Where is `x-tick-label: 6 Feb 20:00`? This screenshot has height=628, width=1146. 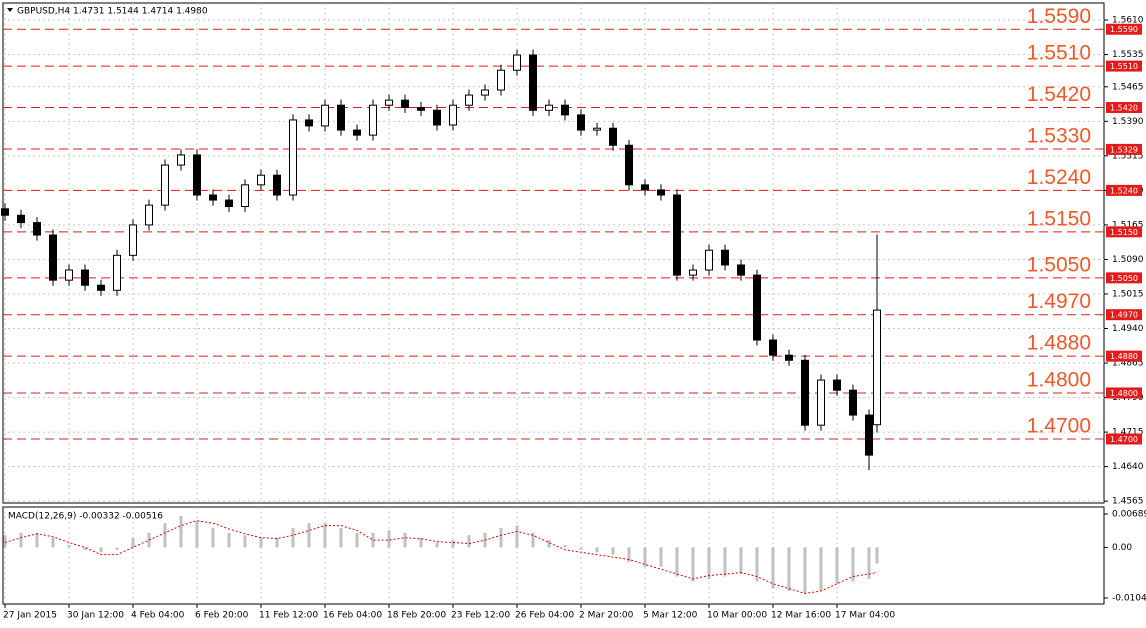 x-tick-label: 6 Feb 20:00 is located at coordinates (222, 616).